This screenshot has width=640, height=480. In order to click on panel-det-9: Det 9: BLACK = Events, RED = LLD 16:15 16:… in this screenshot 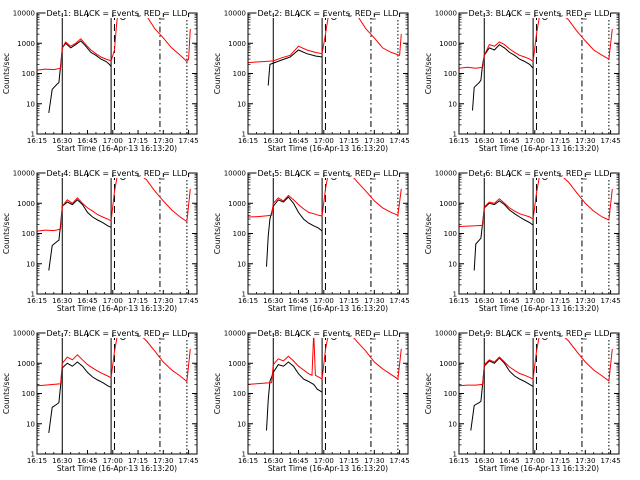, I will do `click(522, 401)`.